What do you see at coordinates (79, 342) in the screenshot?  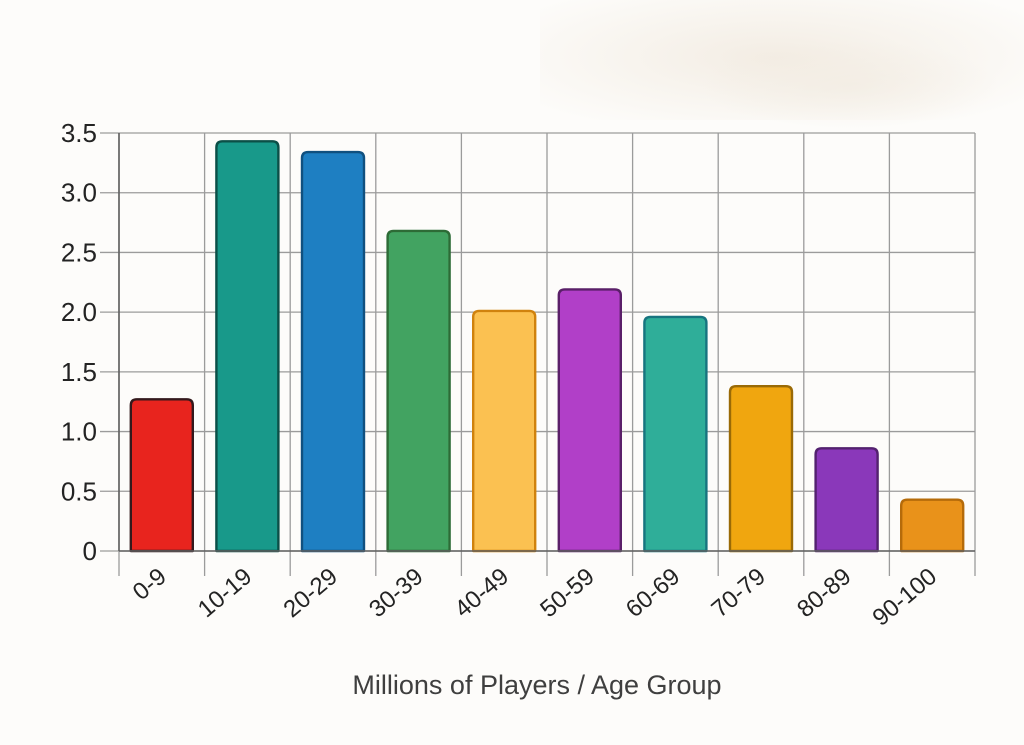 I see `y-axis-tick-labels: 0 0.5 1.0 1.5 2.0 2.5 3.0 3.5` at bounding box center [79, 342].